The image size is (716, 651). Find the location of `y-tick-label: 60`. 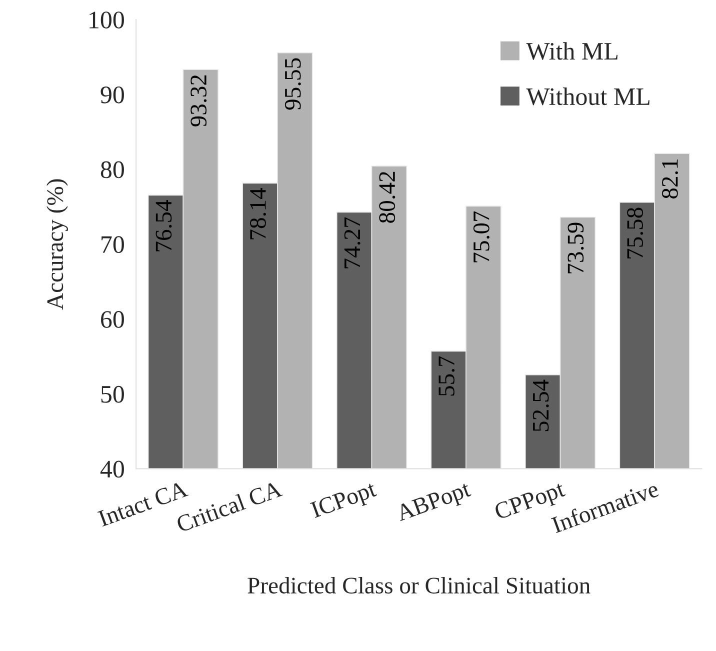

y-tick-label: 60 is located at coordinates (112, 319).